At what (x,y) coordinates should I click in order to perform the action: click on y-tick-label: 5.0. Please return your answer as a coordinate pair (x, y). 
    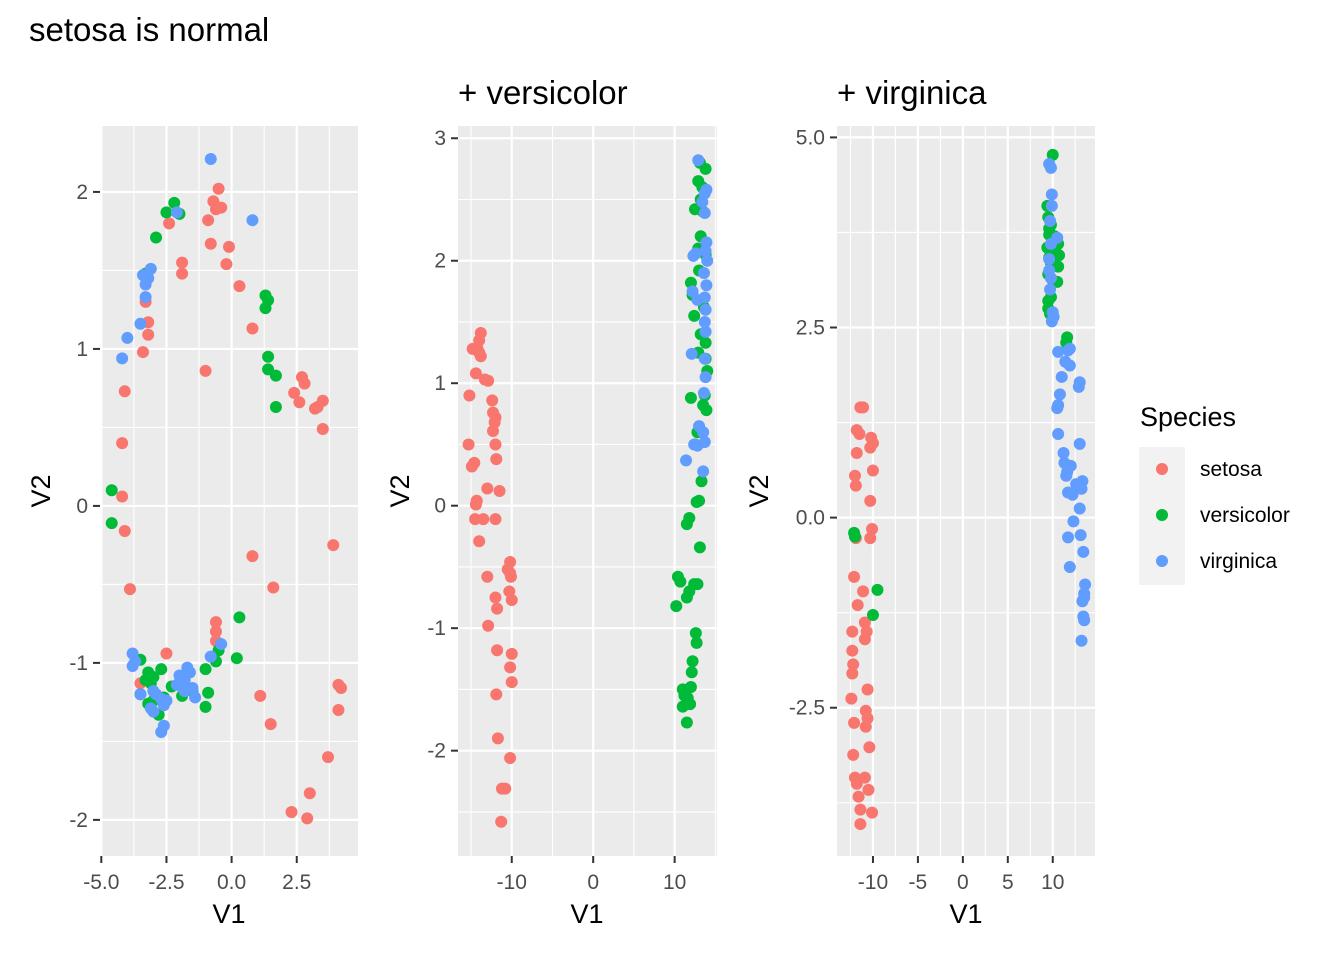
    Looking at the image, I should click on (810, 137).